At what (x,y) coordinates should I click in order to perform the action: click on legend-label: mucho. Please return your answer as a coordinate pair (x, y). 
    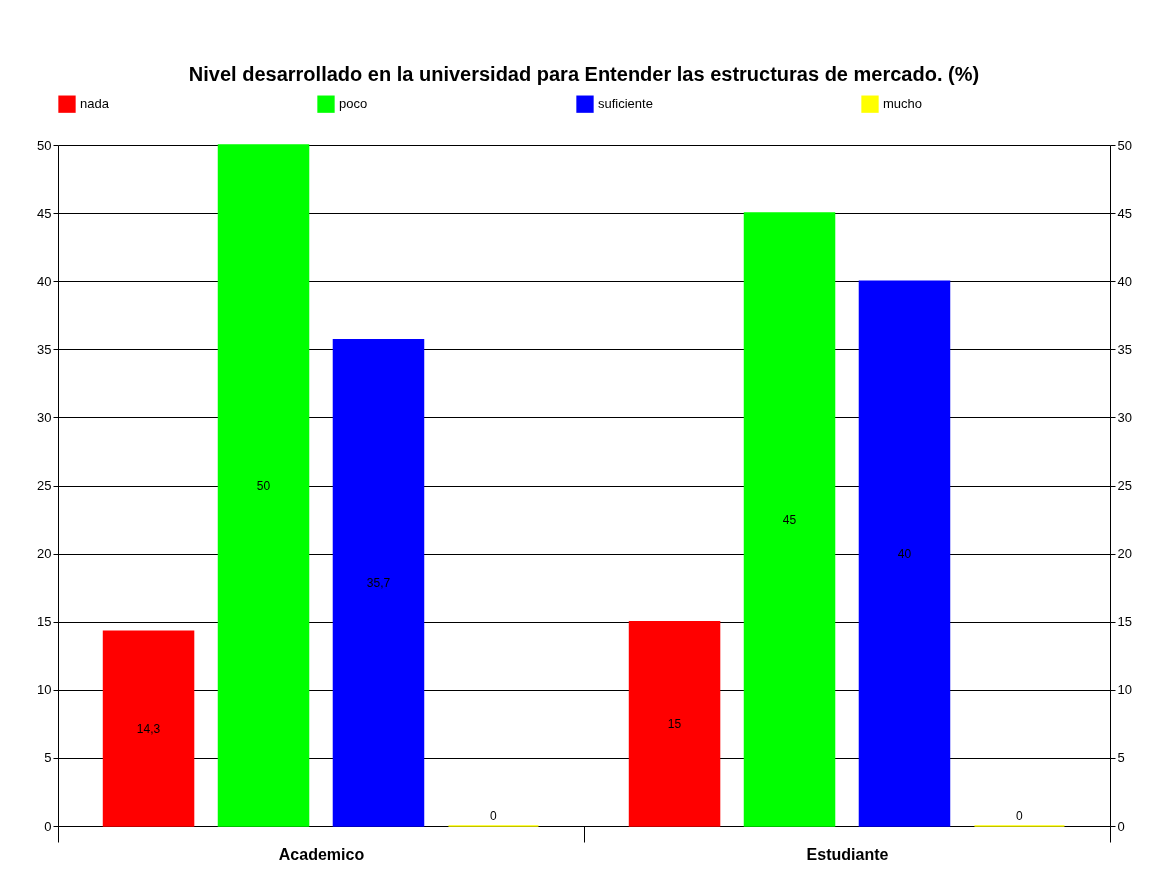
    Looking at the image, I should click on (903, 104).